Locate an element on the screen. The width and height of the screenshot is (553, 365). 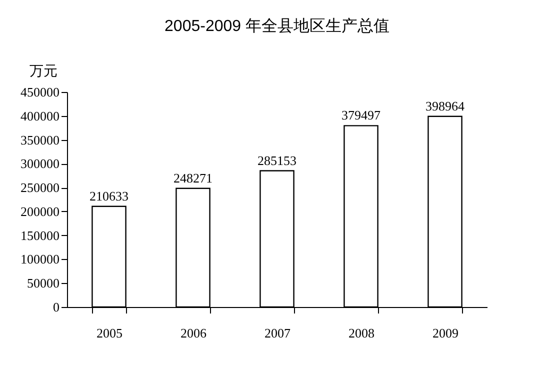
data-label: 379497 is located at coordinates (361, 115).